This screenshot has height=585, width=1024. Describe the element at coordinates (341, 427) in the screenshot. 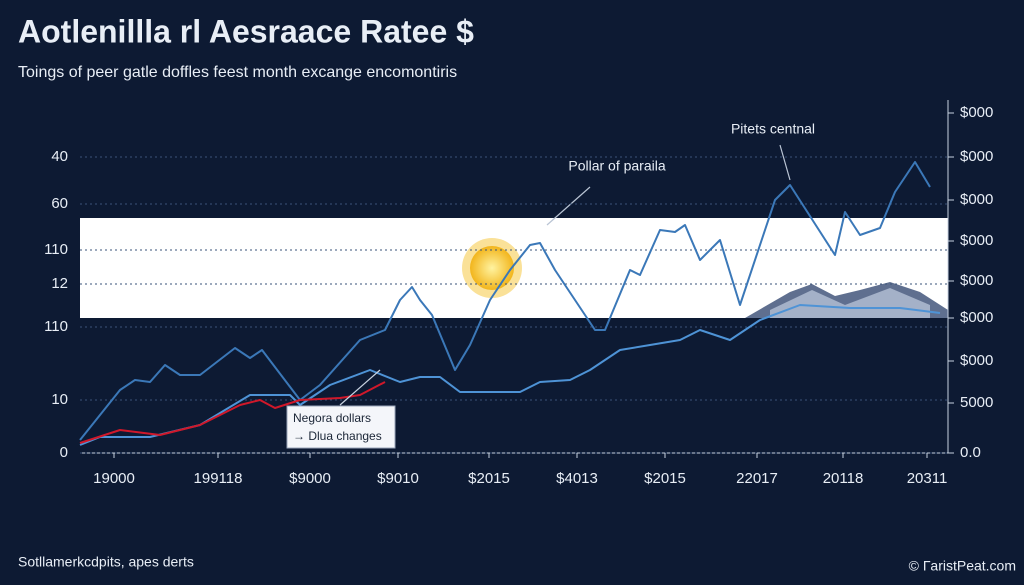

I see `legend-box` at that location.